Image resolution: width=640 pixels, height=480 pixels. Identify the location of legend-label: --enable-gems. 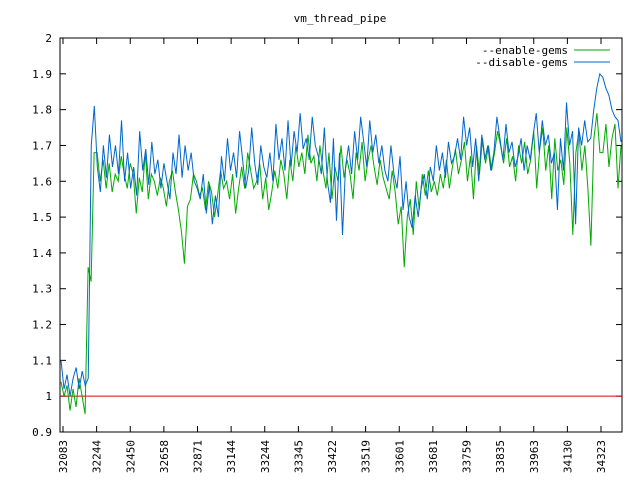
(525, 50).